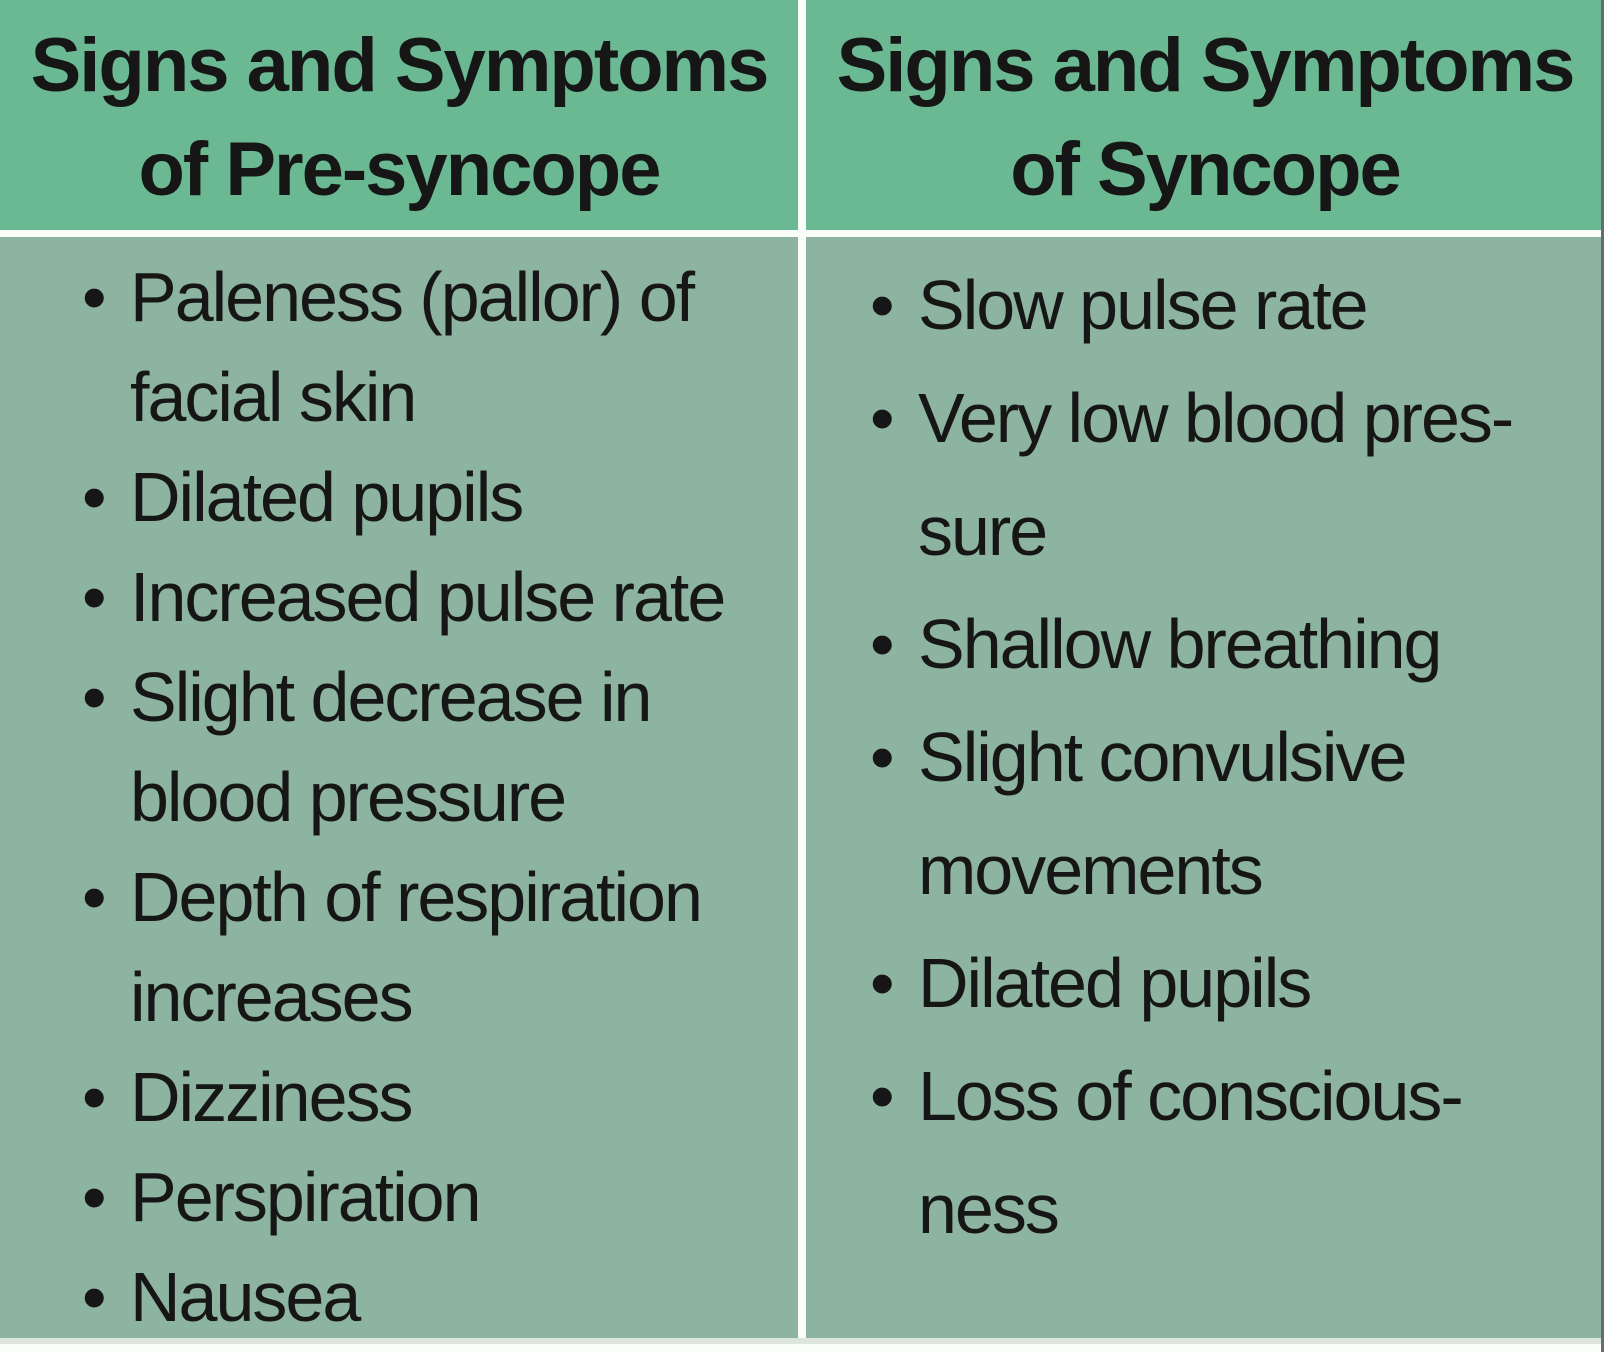 This screenshot has width=1604, height=1352. I want to click on list-item-text: Slight decrease in blood pressure, so click(391, 747).